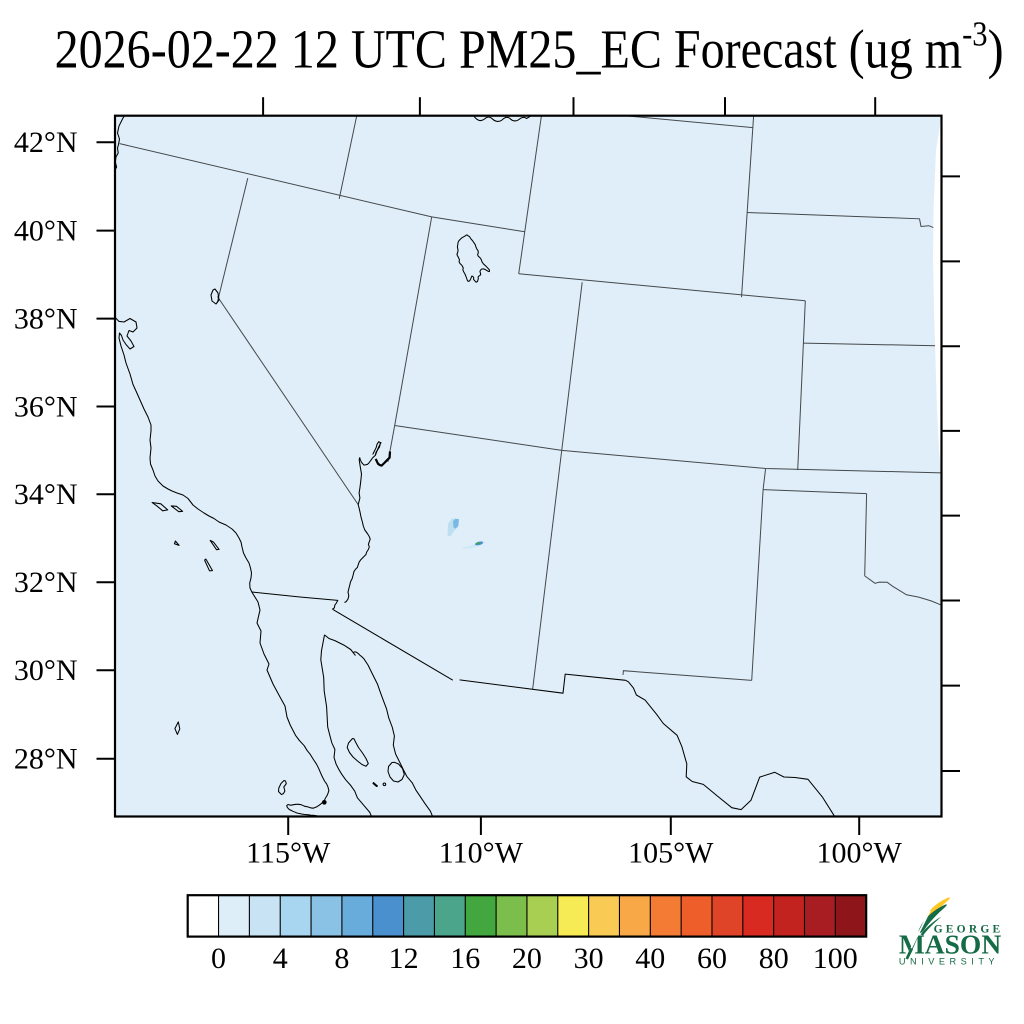 The image size is (1024, 1024). Describe the element at coordinates (341, 958) in the screenshot. I see `svg-text: 8` at that location.